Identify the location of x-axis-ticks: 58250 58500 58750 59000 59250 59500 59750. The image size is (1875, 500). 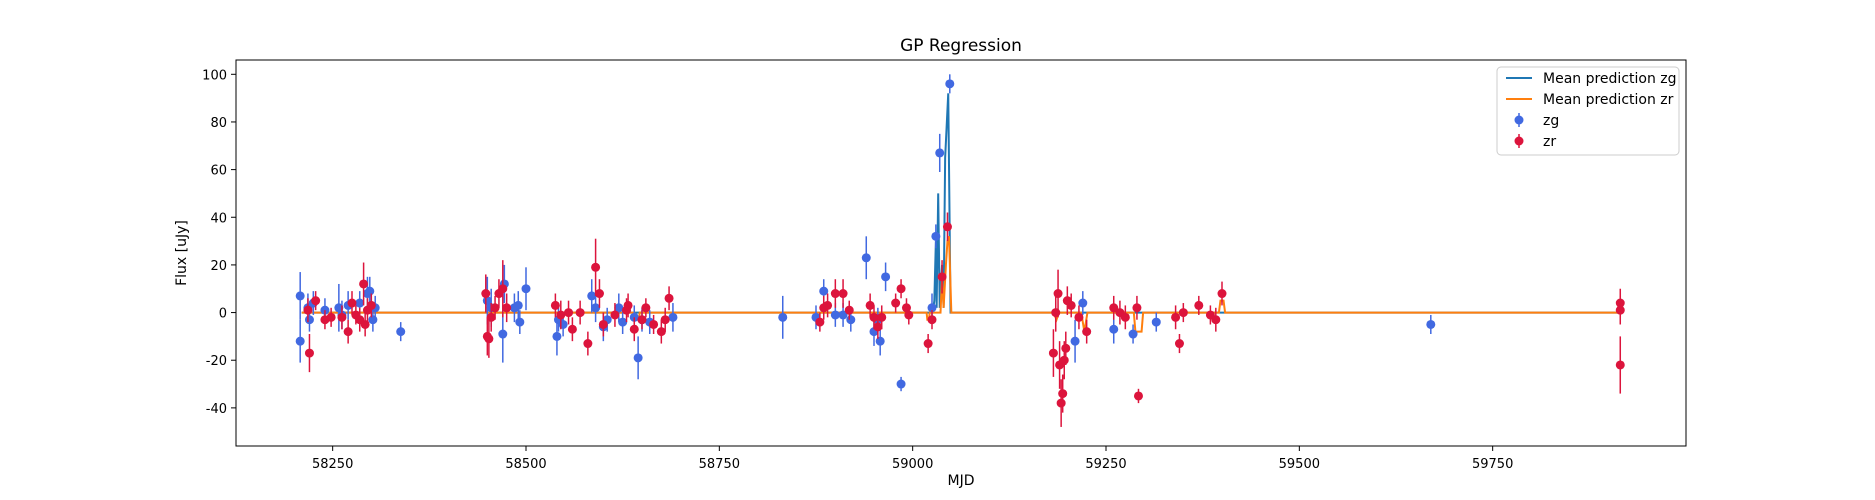
(912, 459).